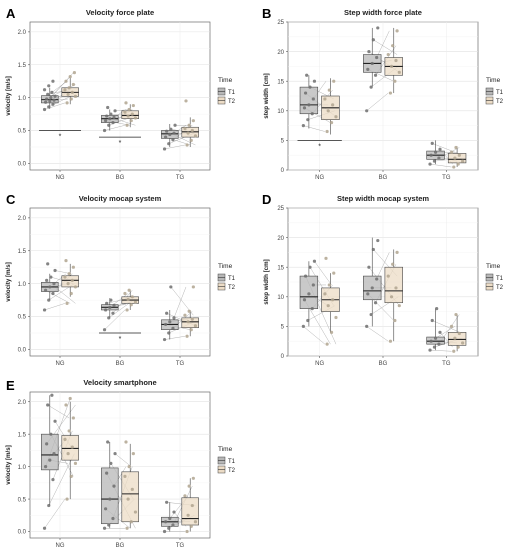 The width and height of the screenshot is (516, 550). What do you see at coordinates (280, 298) in the screenshot?
I see `y-tick-label: 10` at bounding box center [280, 298].